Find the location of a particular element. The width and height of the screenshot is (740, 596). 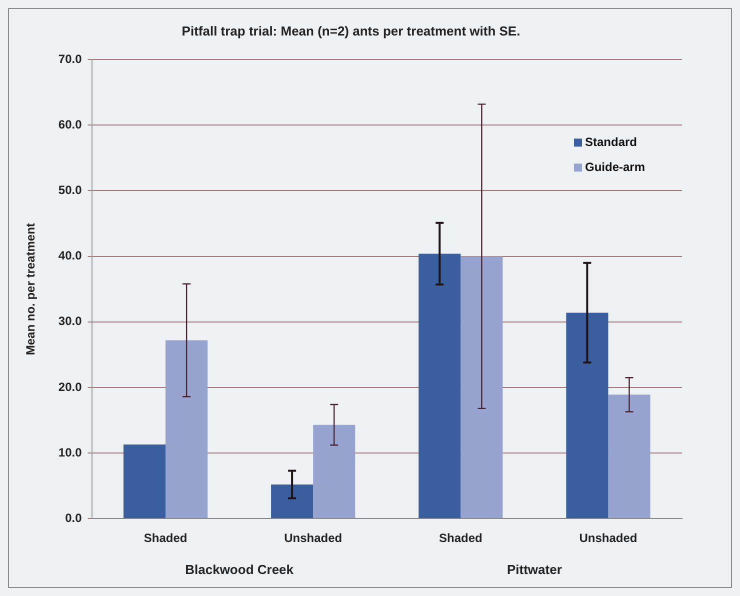

y-tick-label: 0.0 is located at coordinates (73, 517).